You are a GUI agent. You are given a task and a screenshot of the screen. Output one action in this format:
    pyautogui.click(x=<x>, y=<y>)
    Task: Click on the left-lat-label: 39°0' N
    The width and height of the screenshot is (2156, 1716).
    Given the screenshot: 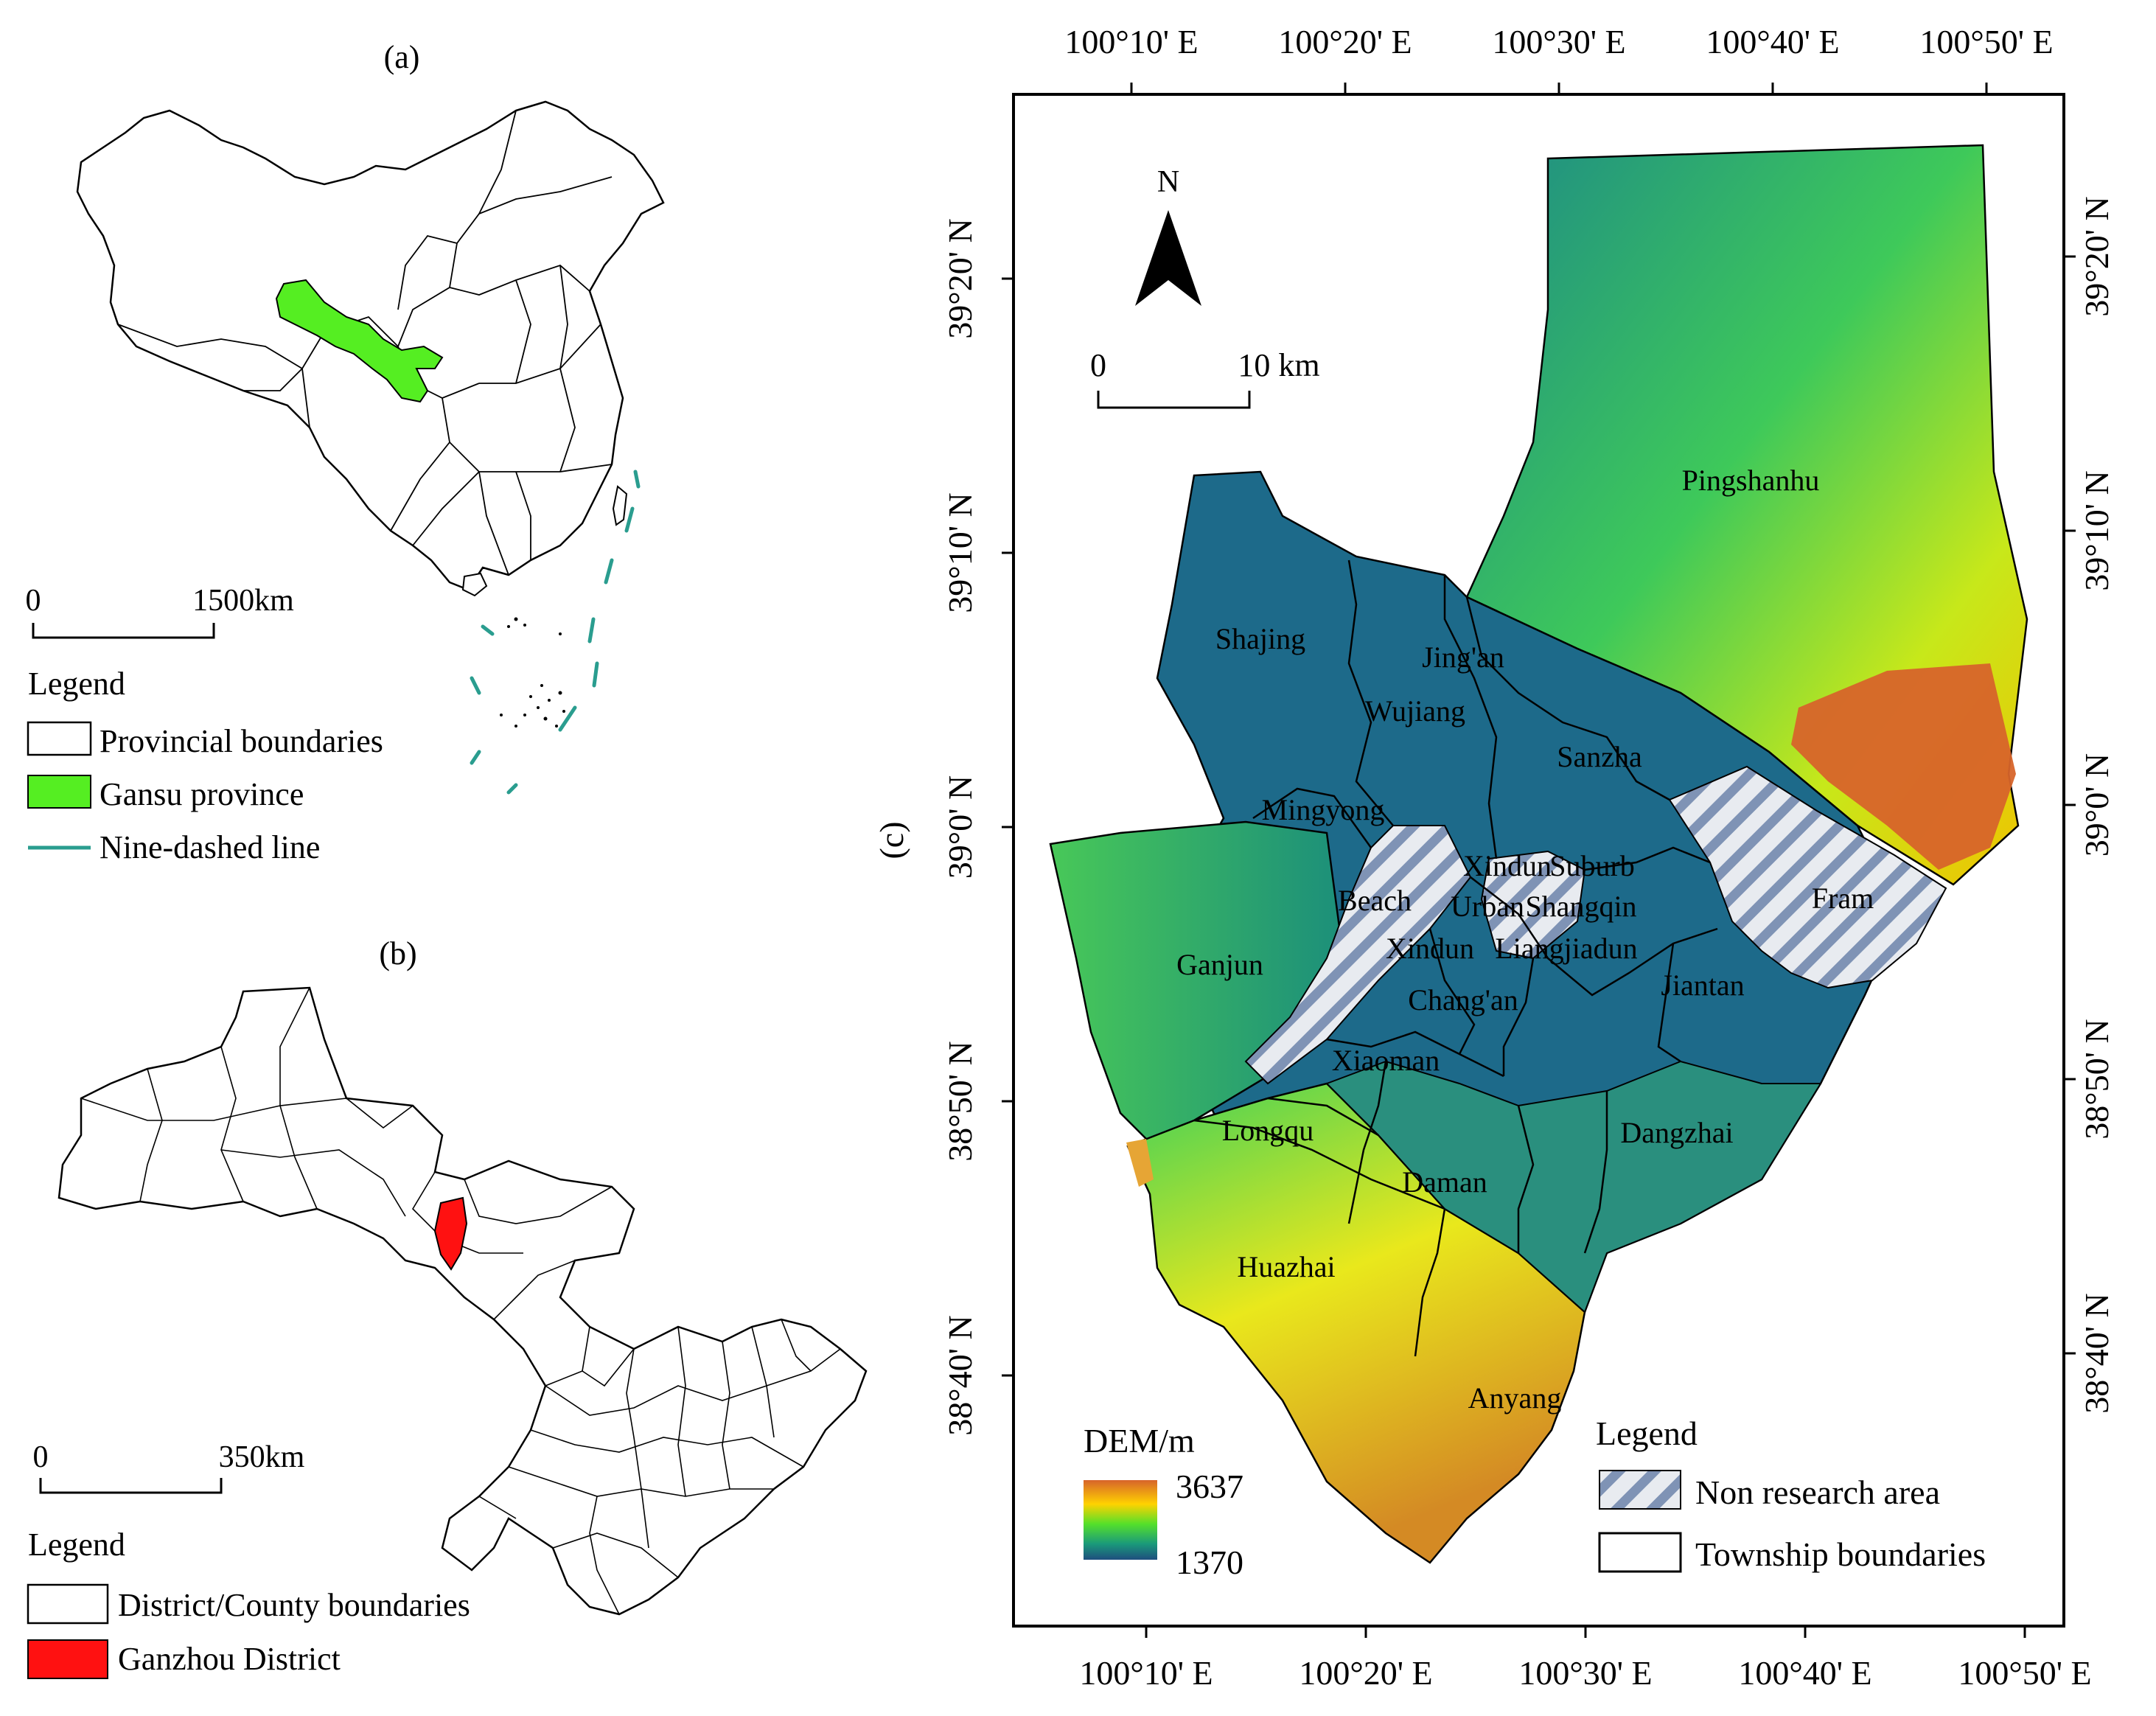 What is the action you would take?
    pyautogui.click(x=960, y=827)
    